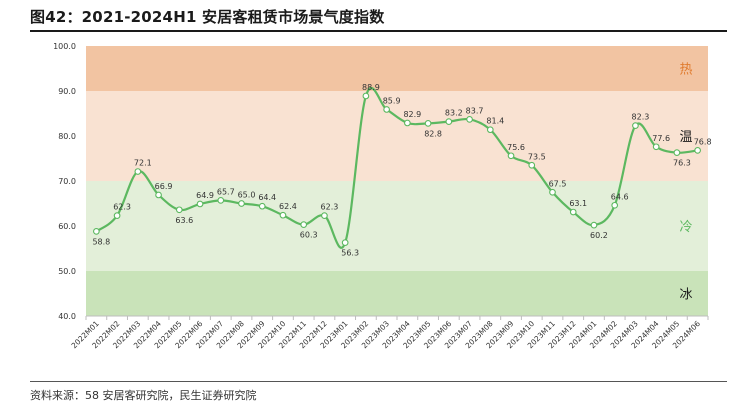 The width and height of the screenshot is (733, 409). Describe the element at coordinates (288, 206) in the screenshot. I see `data-label: 62.4` at that location.